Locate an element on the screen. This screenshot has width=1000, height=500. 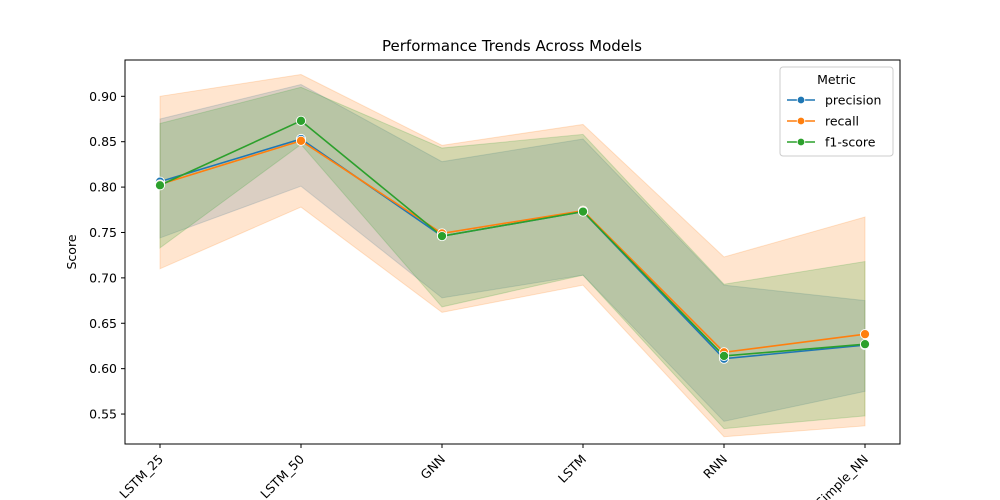
point-f1-score-simple-nn is located at coordinates (865, 344).